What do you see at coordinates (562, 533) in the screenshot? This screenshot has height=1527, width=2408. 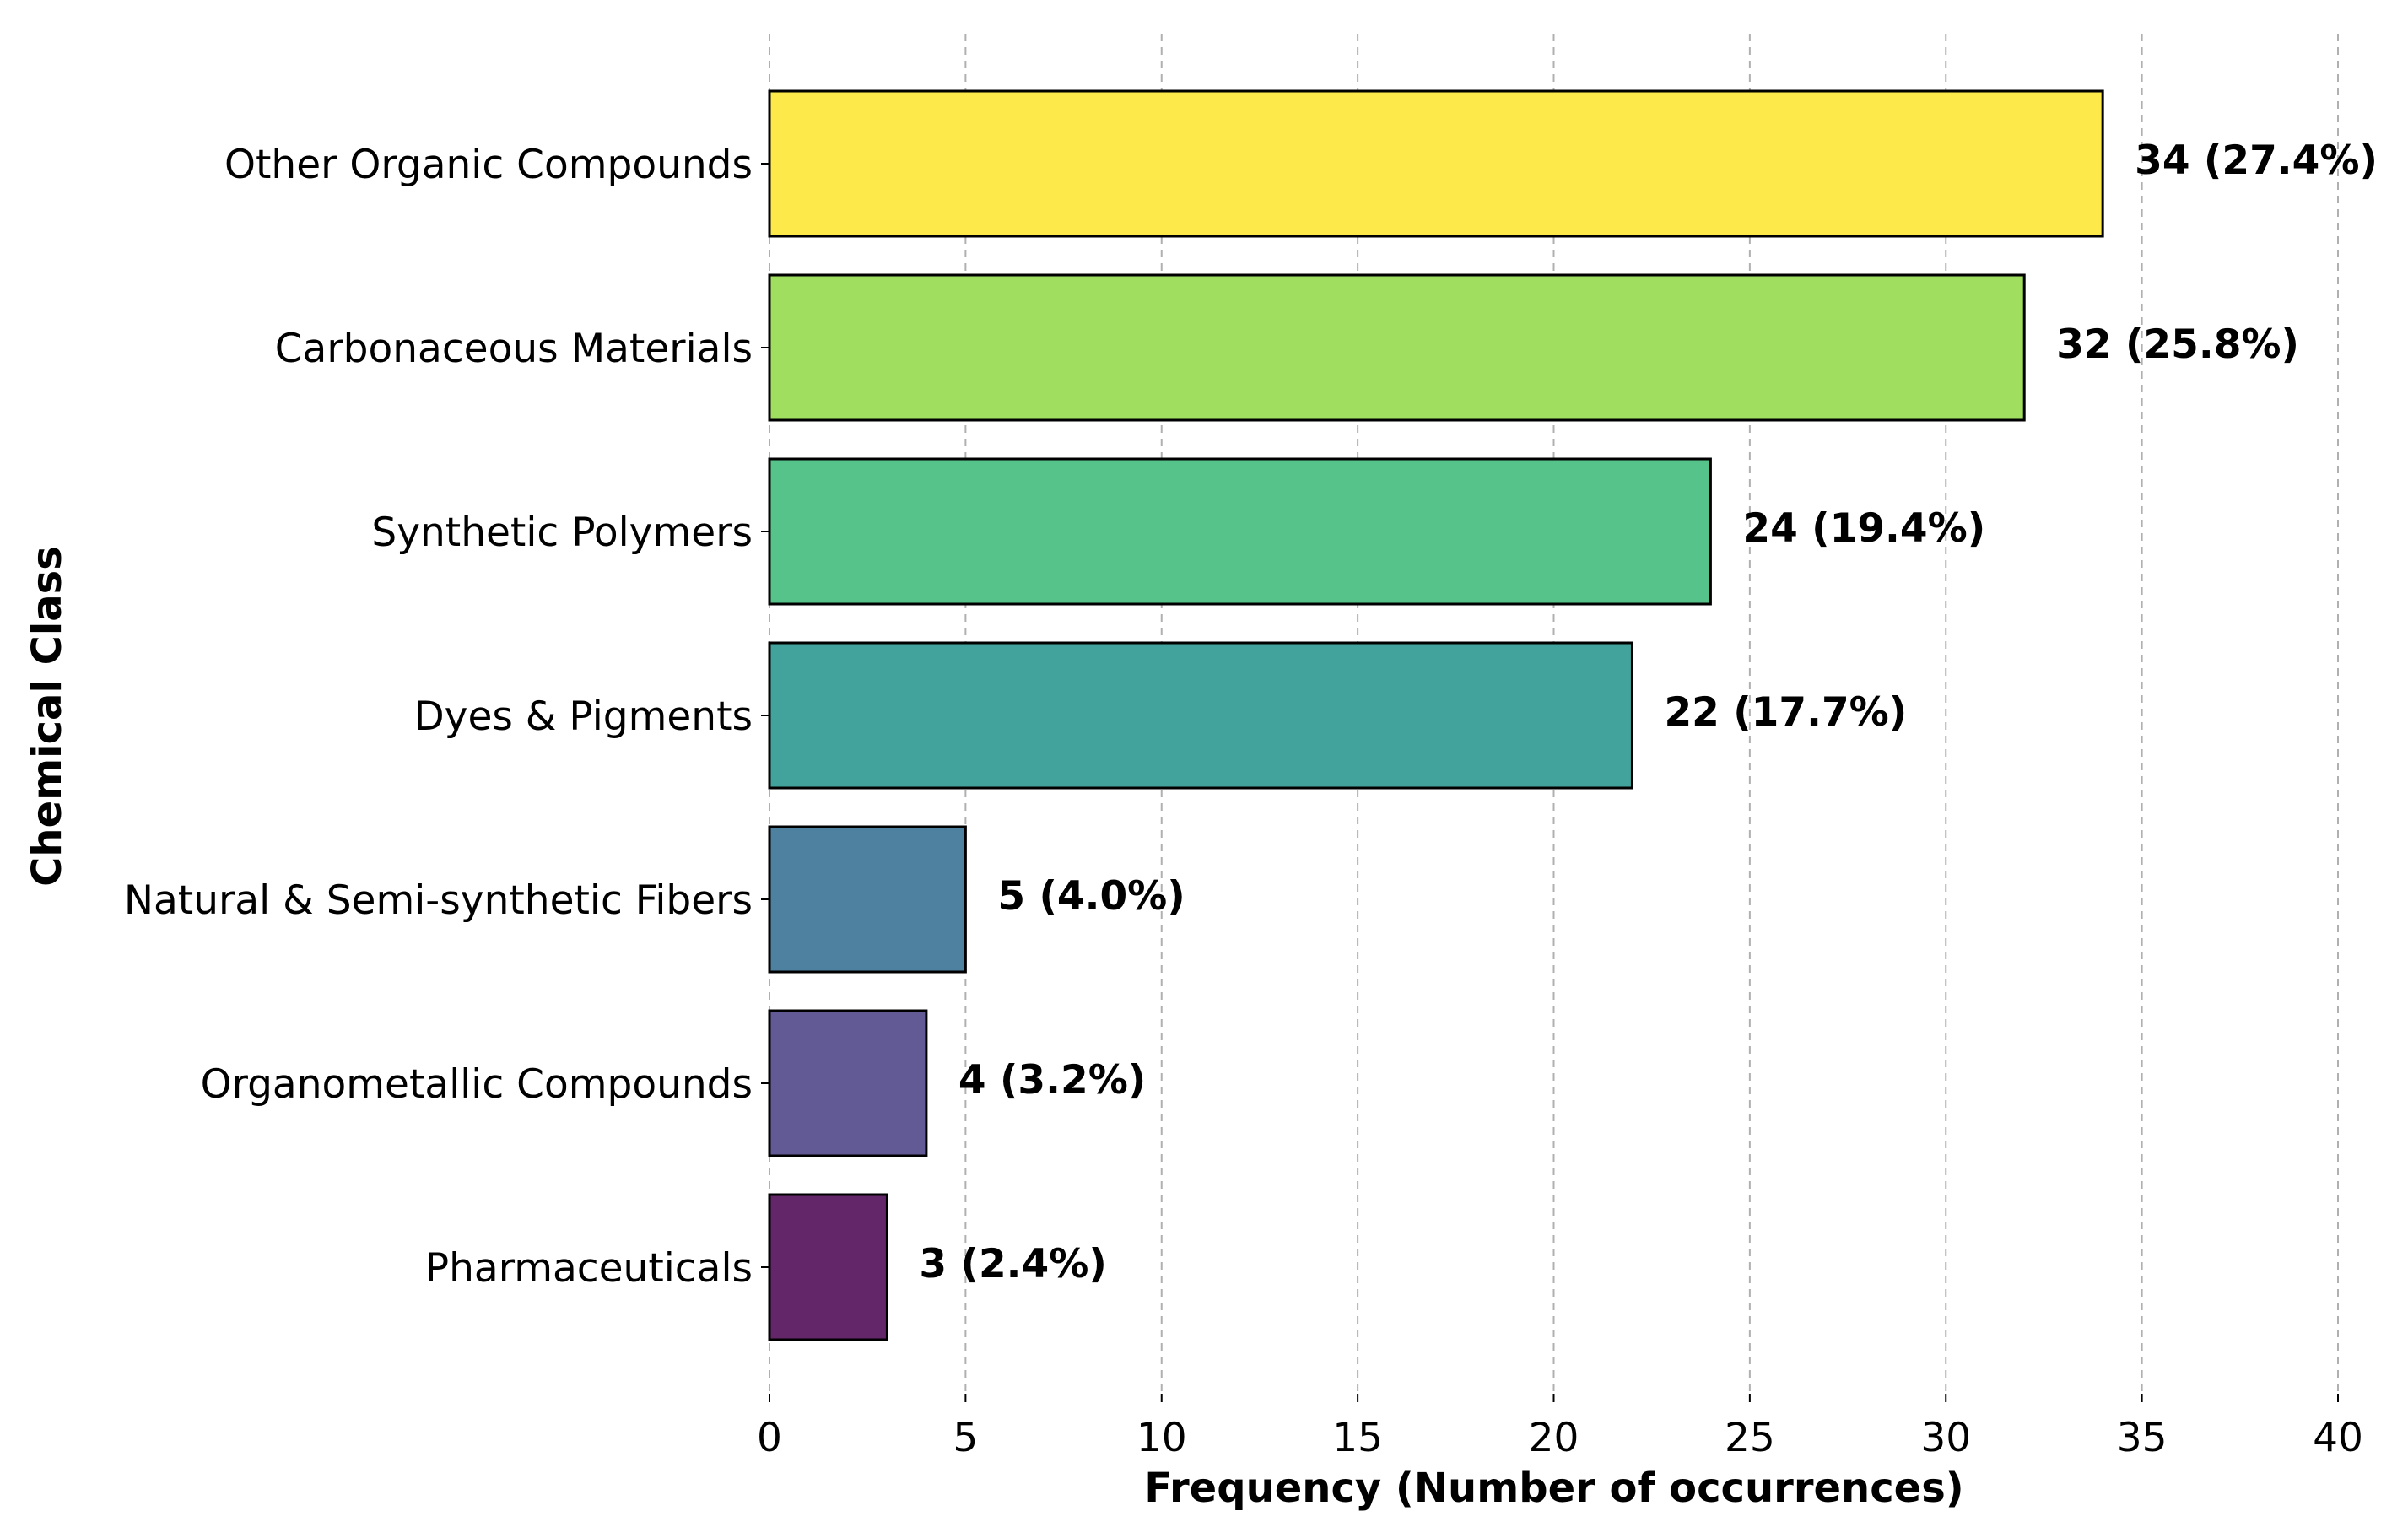 I see `category-label-synthetic-polymers: Synthetic Polymers` at bounding box center [562, 533].